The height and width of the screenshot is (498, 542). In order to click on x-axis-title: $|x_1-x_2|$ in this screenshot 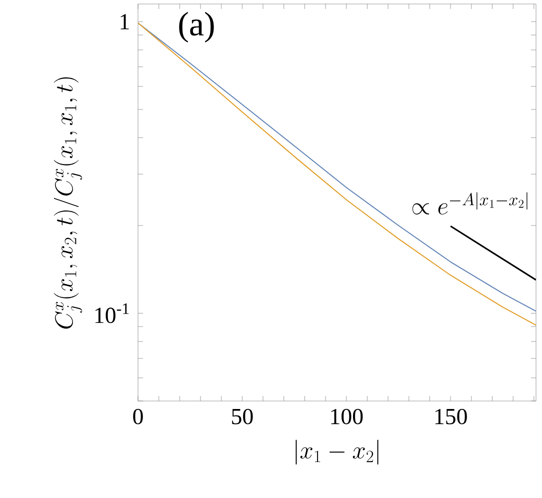, I will do `click(337, 452)`.